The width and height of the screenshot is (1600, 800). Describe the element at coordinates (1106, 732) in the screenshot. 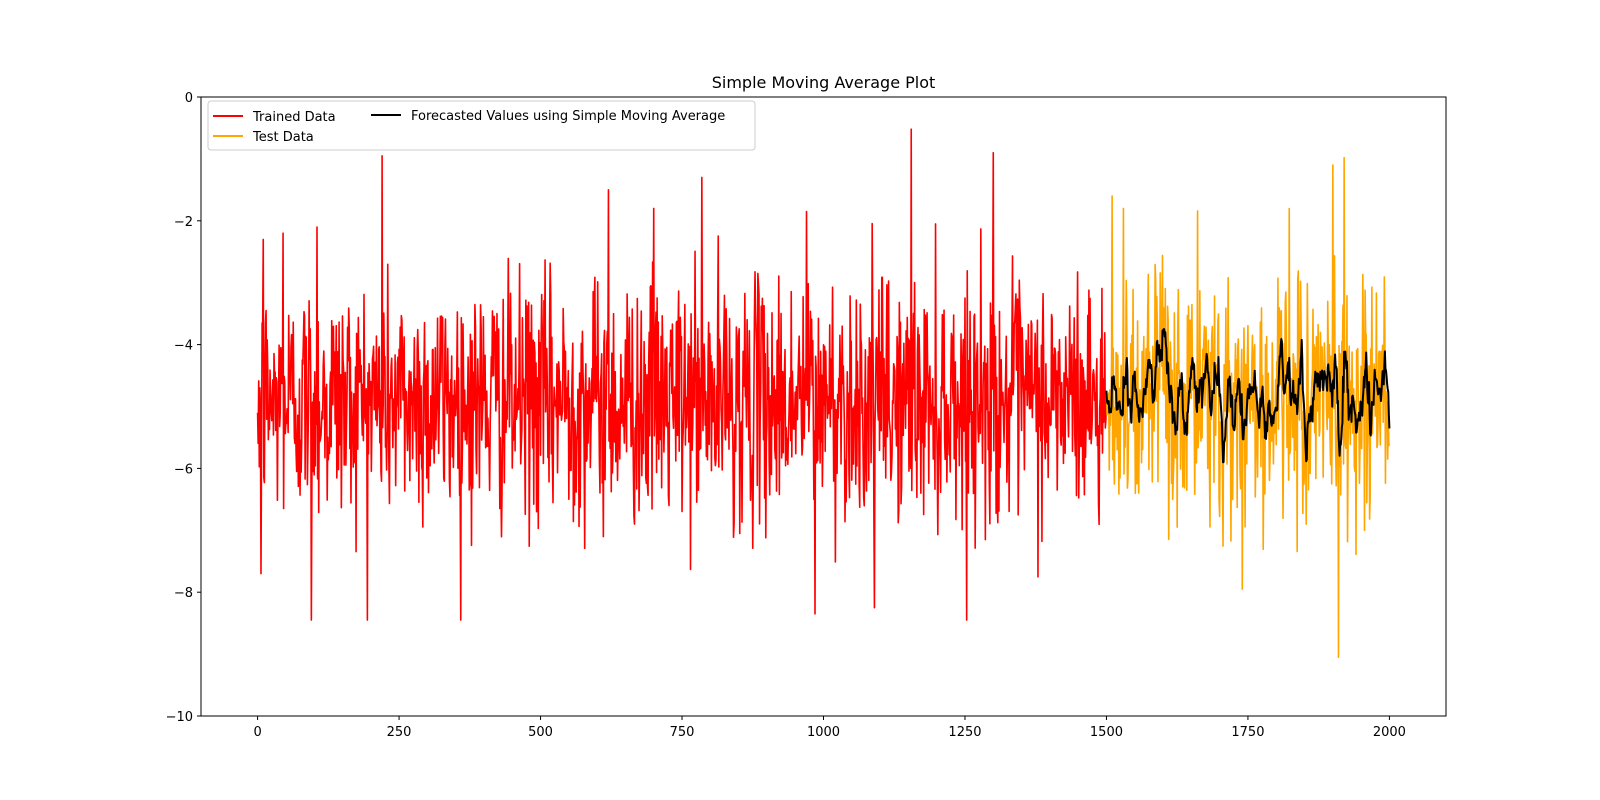

I see `x-tick-label: 1500` at that location.